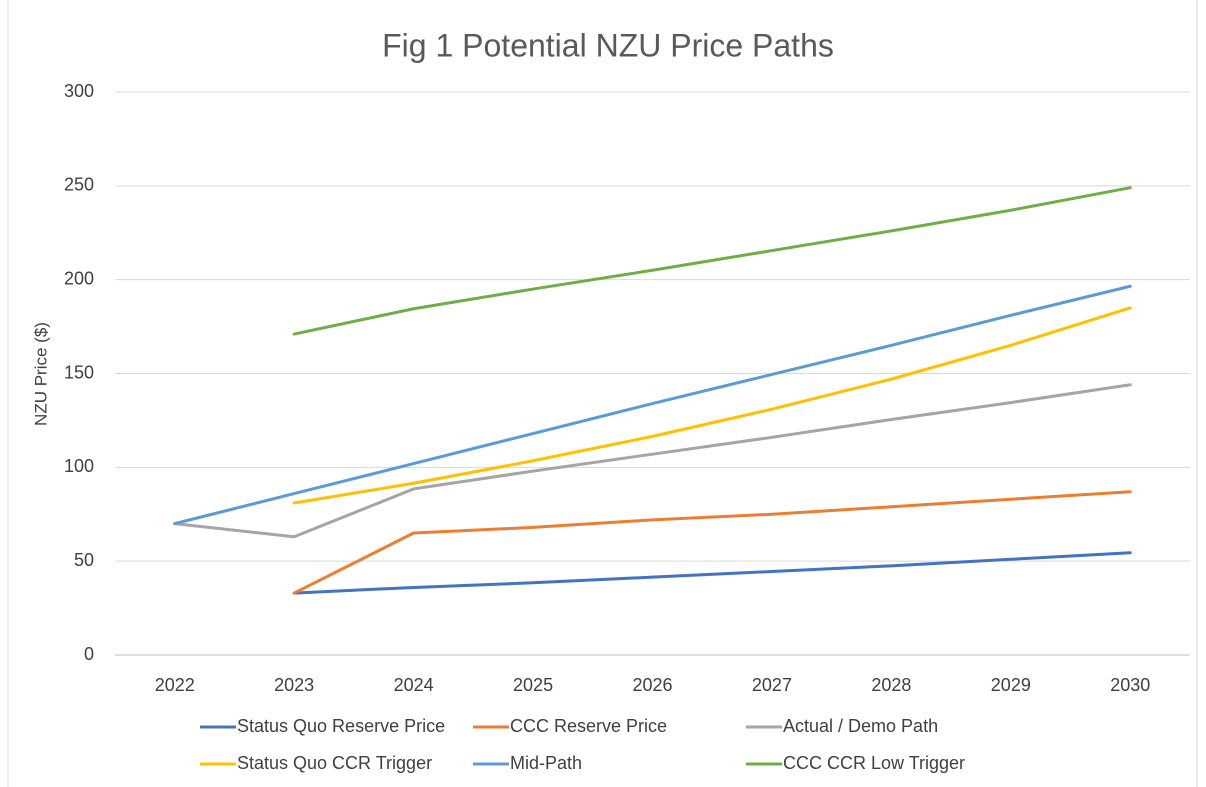 The width and height of the screenshot is (1206, 787). Describe the element at coordinates (1011, 685) in the screenshot. I see `x-tick-label: 2029` at that location.